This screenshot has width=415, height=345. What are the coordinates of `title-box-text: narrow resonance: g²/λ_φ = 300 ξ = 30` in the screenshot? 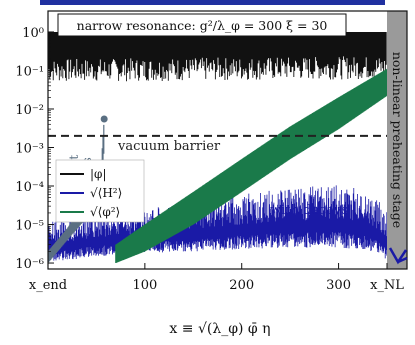 It's located at (202, 25).